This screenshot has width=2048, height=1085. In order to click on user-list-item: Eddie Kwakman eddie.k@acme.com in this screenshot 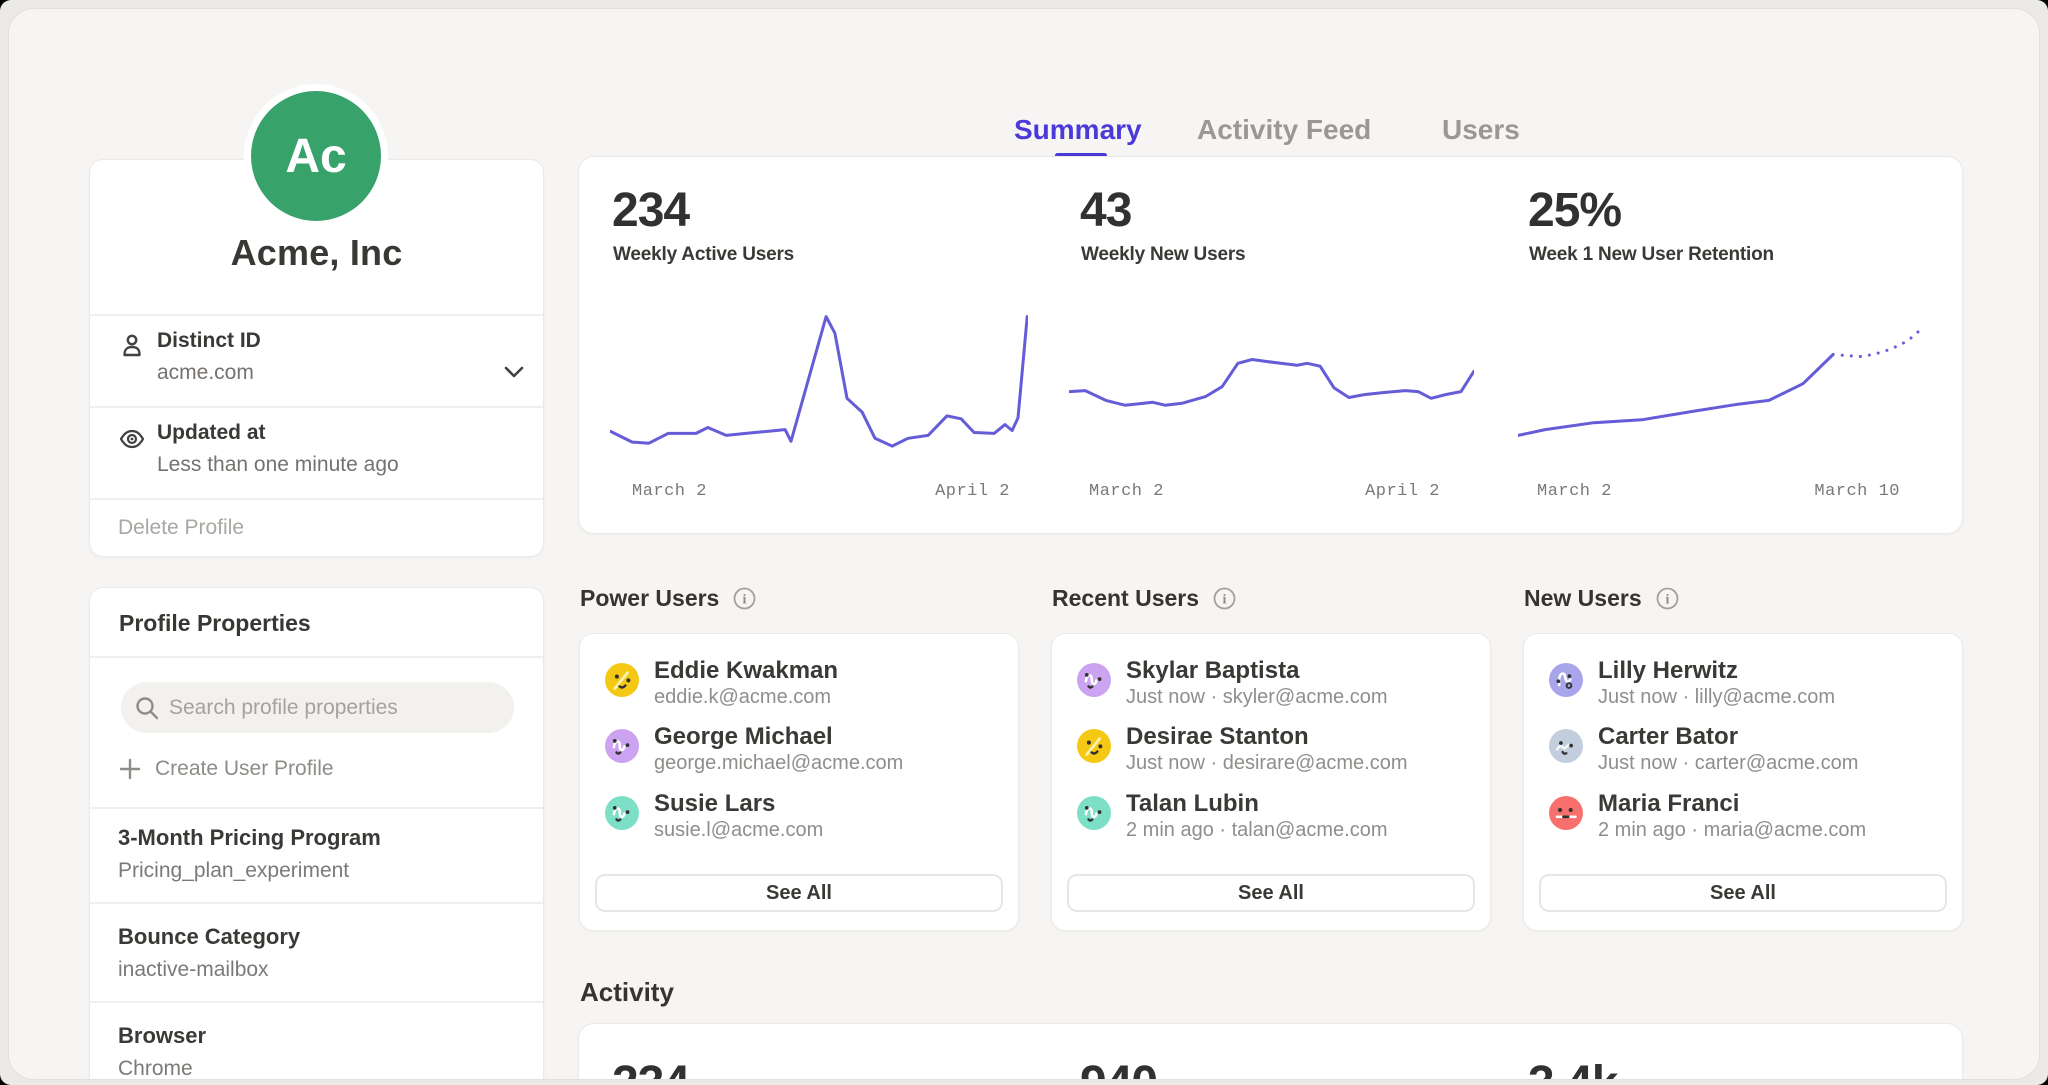, I will do `click(800, 687)`.